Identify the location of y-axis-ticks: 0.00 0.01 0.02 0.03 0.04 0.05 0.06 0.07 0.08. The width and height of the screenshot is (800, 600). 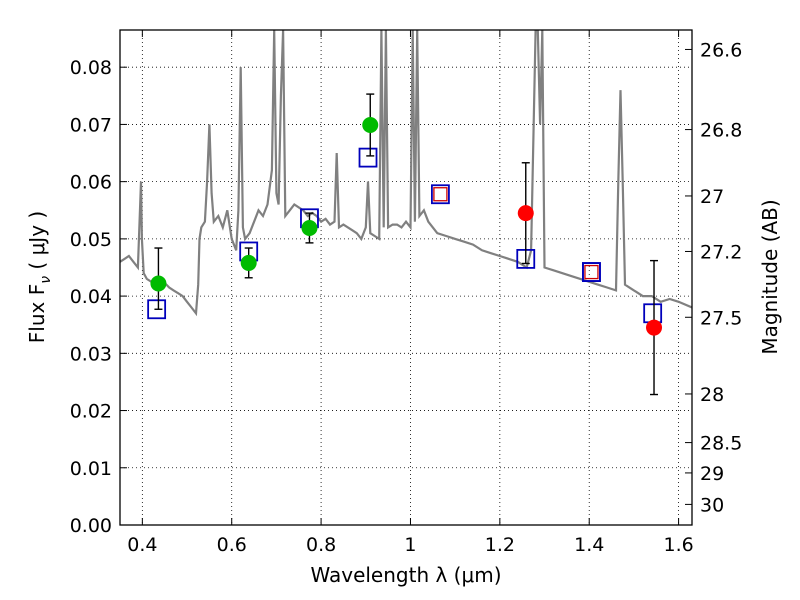
(98, 297).